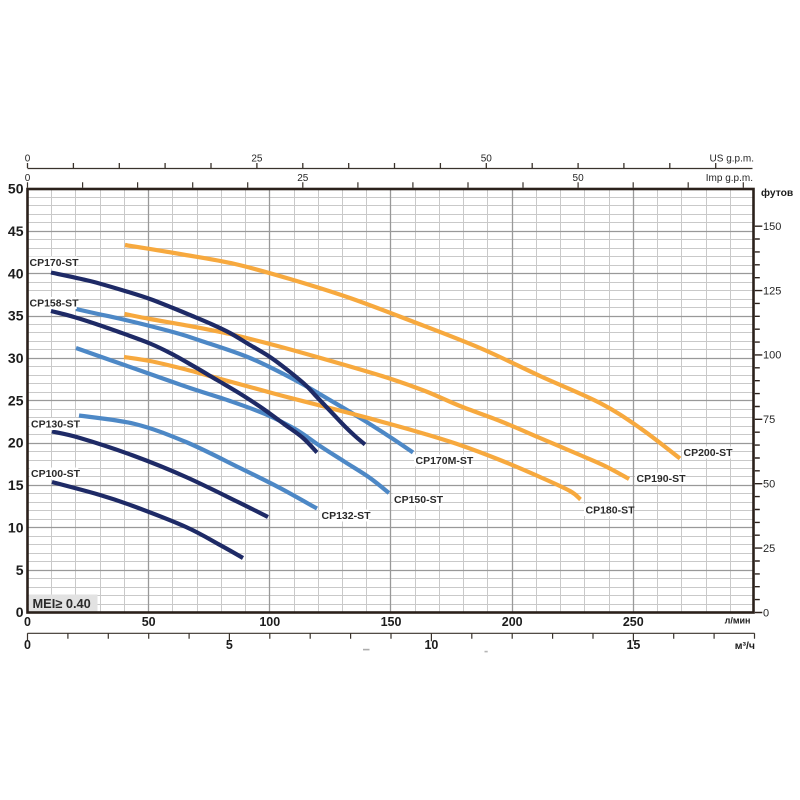 The width and height of the screenshot is (800, 800). Describe the element at coordinates (769, 420) in the screenshot. I see `svg-text: 75` at that location.